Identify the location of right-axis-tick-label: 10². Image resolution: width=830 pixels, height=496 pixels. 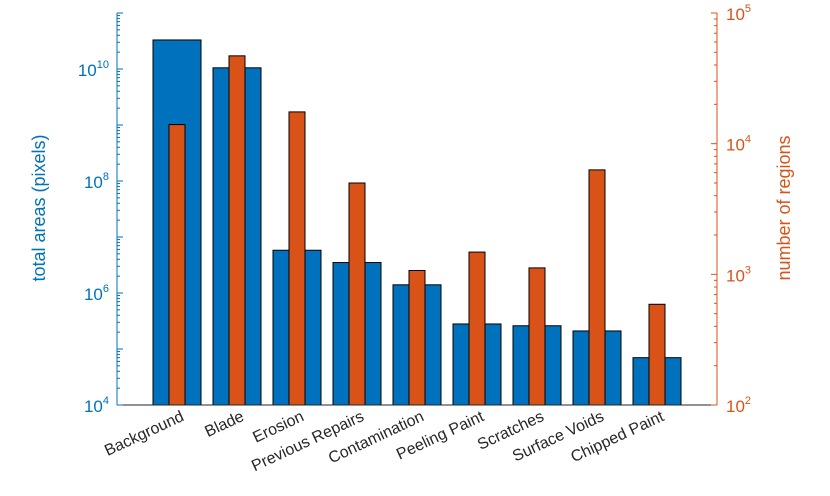
(738, 405).